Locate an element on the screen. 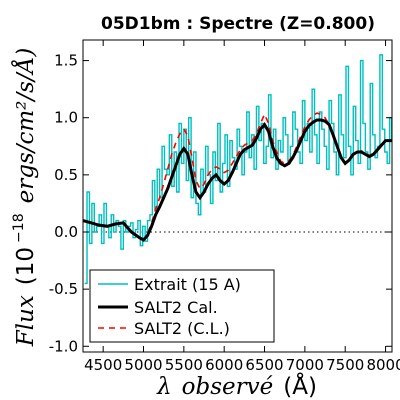 The height and width of the screenshot is (400, 400). chart-title: 05D1bm : Spectre (Z=0.800) is located at coordinates (238, 24).